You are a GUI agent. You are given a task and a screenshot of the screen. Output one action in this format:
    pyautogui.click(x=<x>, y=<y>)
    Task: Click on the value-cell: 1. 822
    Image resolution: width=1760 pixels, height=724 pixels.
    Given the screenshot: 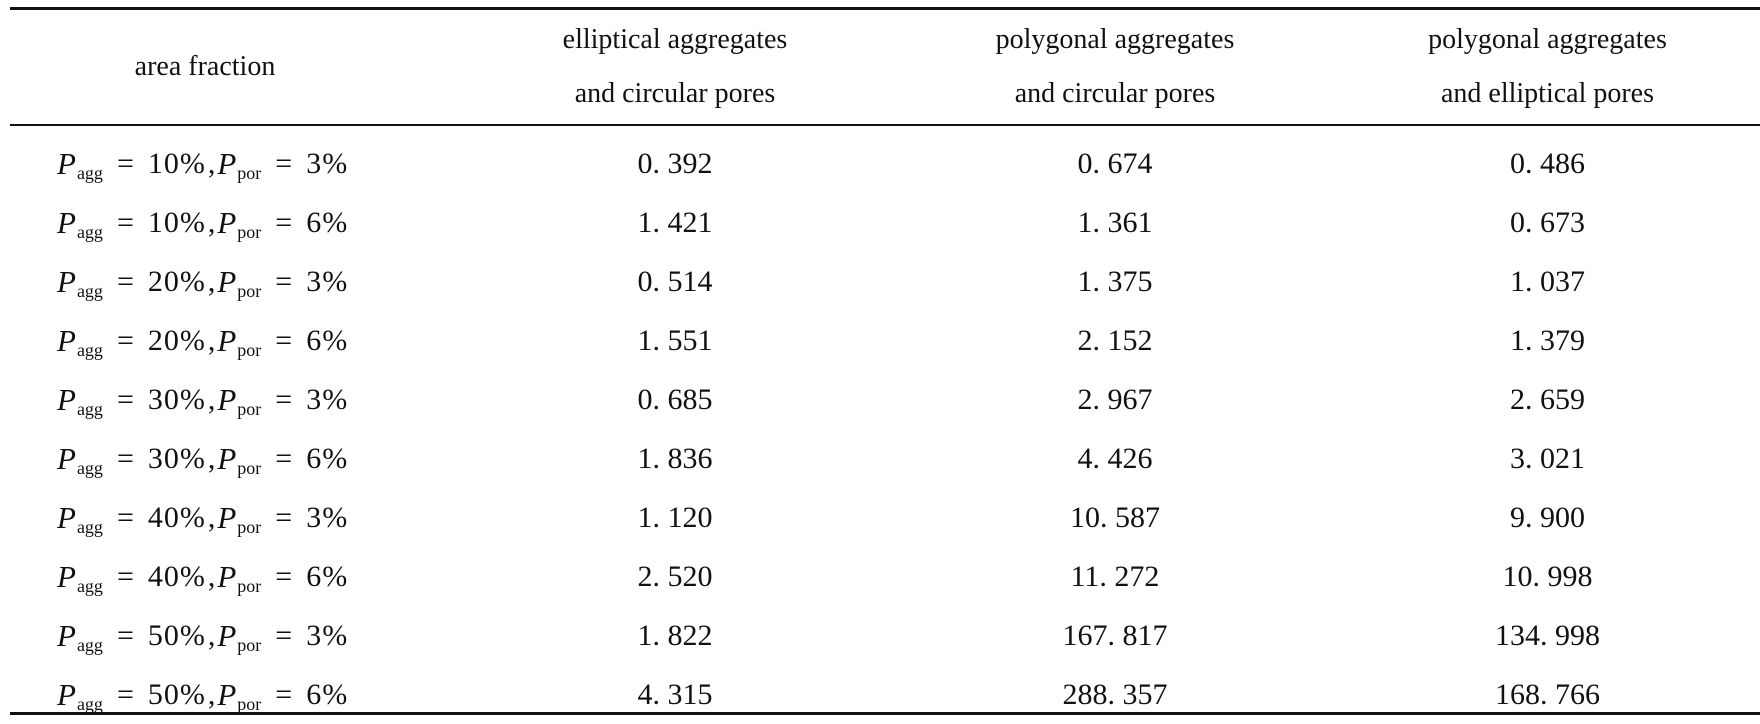 What is the action you would take?
    pyautogui.click(x=675, y=635)
    